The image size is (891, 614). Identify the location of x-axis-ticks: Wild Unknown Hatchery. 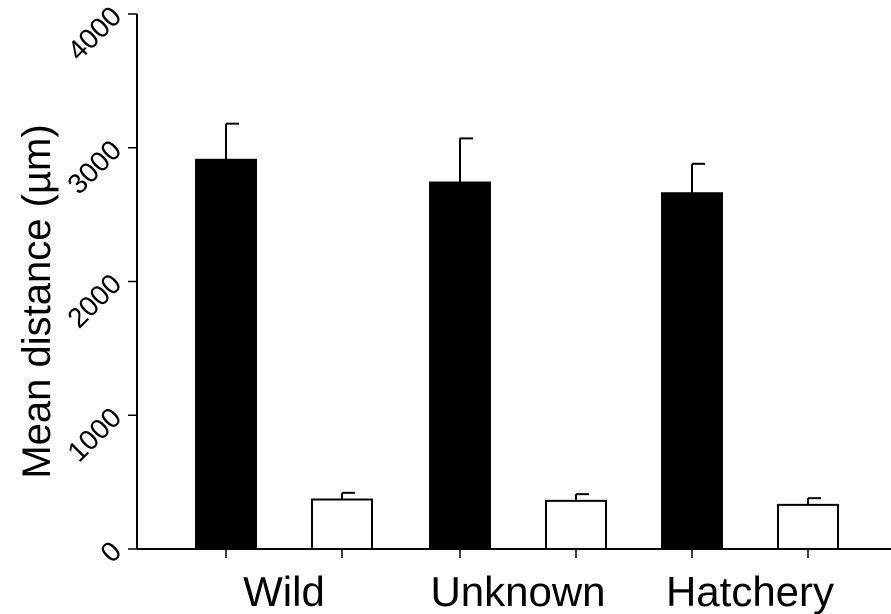
(529, 581).